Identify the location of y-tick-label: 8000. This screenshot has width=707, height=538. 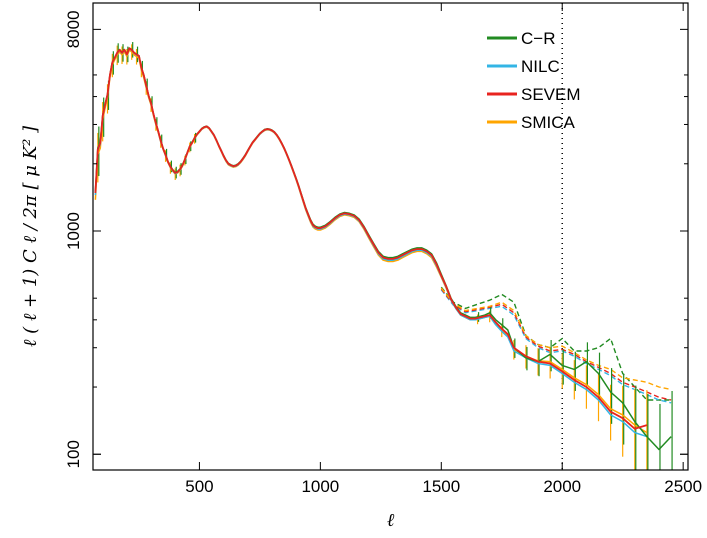
(73, 29).